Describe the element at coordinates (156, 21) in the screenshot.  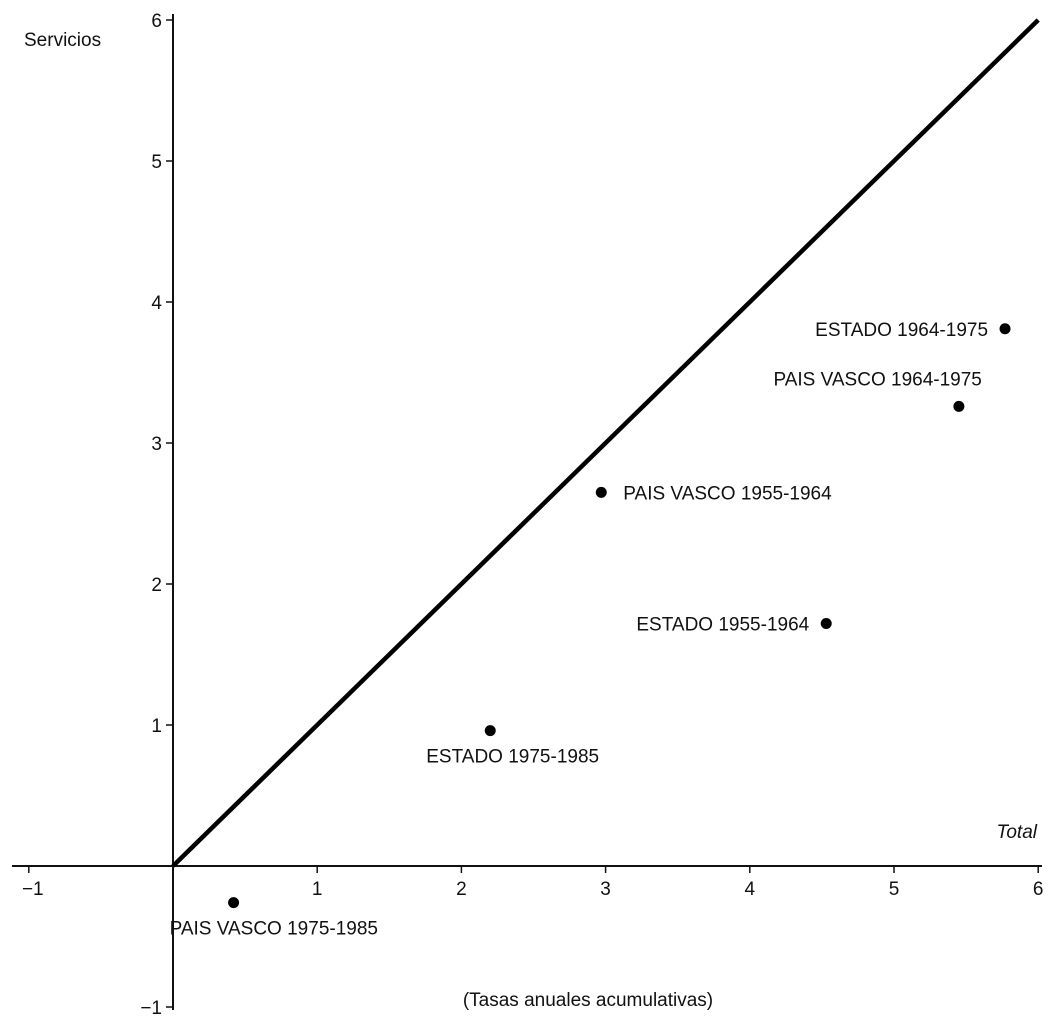
I see `y-tick-label: 6` at that location.